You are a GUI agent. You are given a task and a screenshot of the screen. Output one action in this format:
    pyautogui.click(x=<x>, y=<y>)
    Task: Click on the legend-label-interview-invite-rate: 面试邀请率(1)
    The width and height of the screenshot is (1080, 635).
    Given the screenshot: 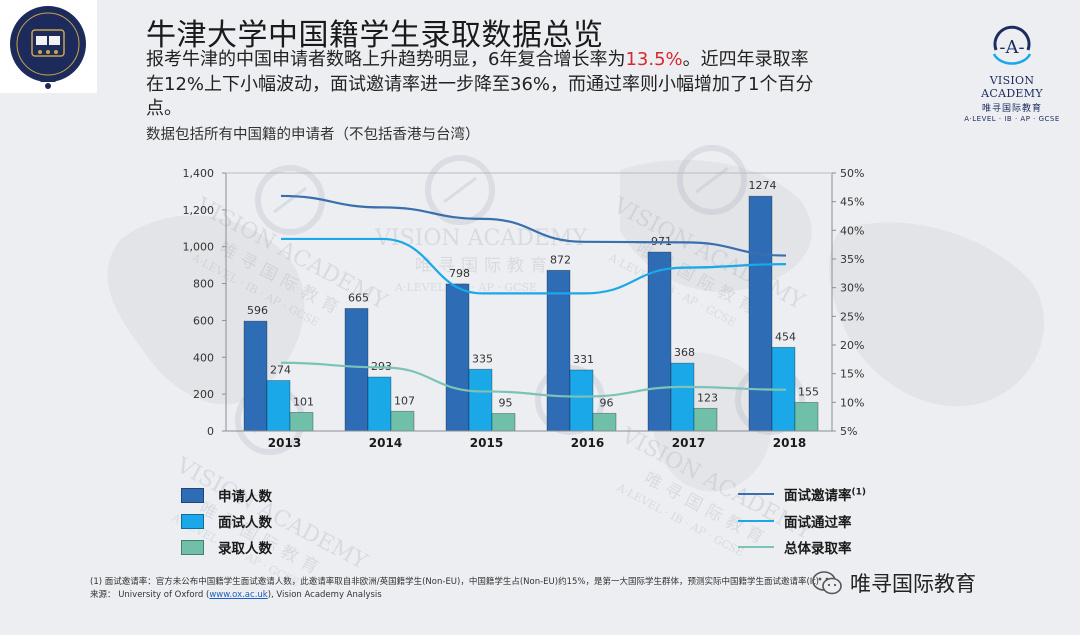 What is the action you would take?
    pyautogui.click(x=825, y=496)
    